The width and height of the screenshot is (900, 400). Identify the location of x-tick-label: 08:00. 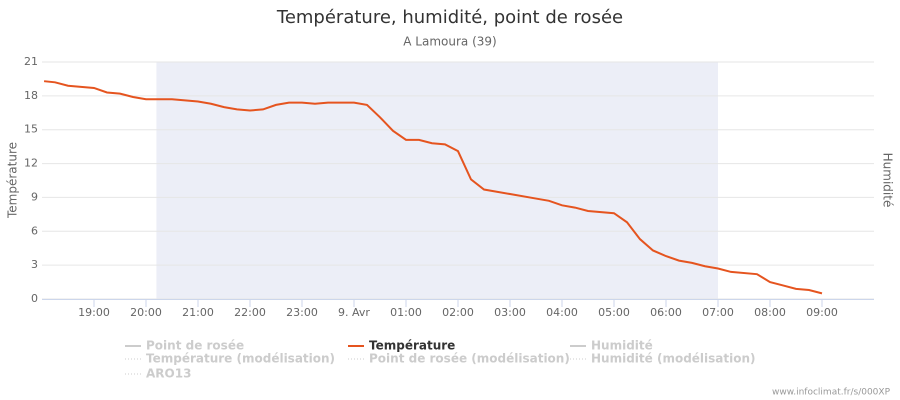
(770, 312).